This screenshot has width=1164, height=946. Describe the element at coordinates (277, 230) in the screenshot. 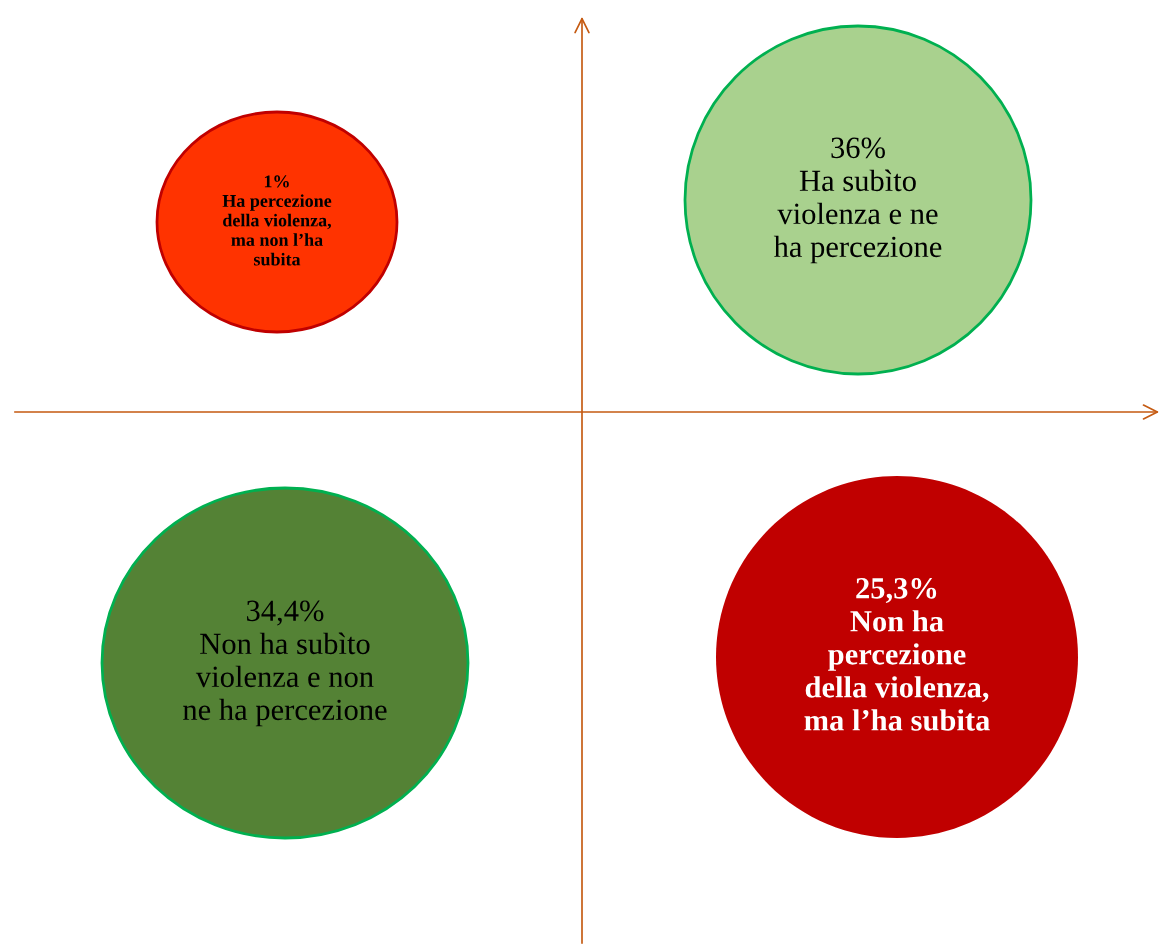

I see `category-label: Ha percezione della violenza, ma non l’ha subita` at that location.